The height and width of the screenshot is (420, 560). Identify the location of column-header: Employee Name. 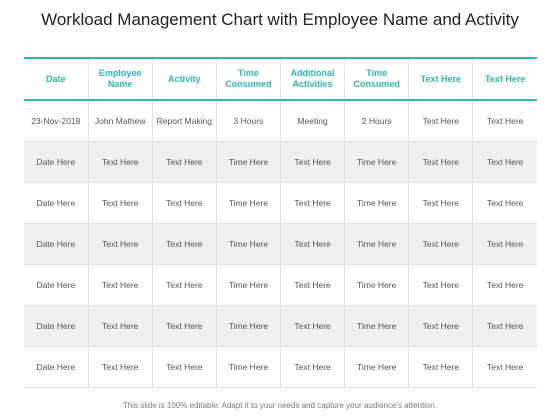
(120, 79).